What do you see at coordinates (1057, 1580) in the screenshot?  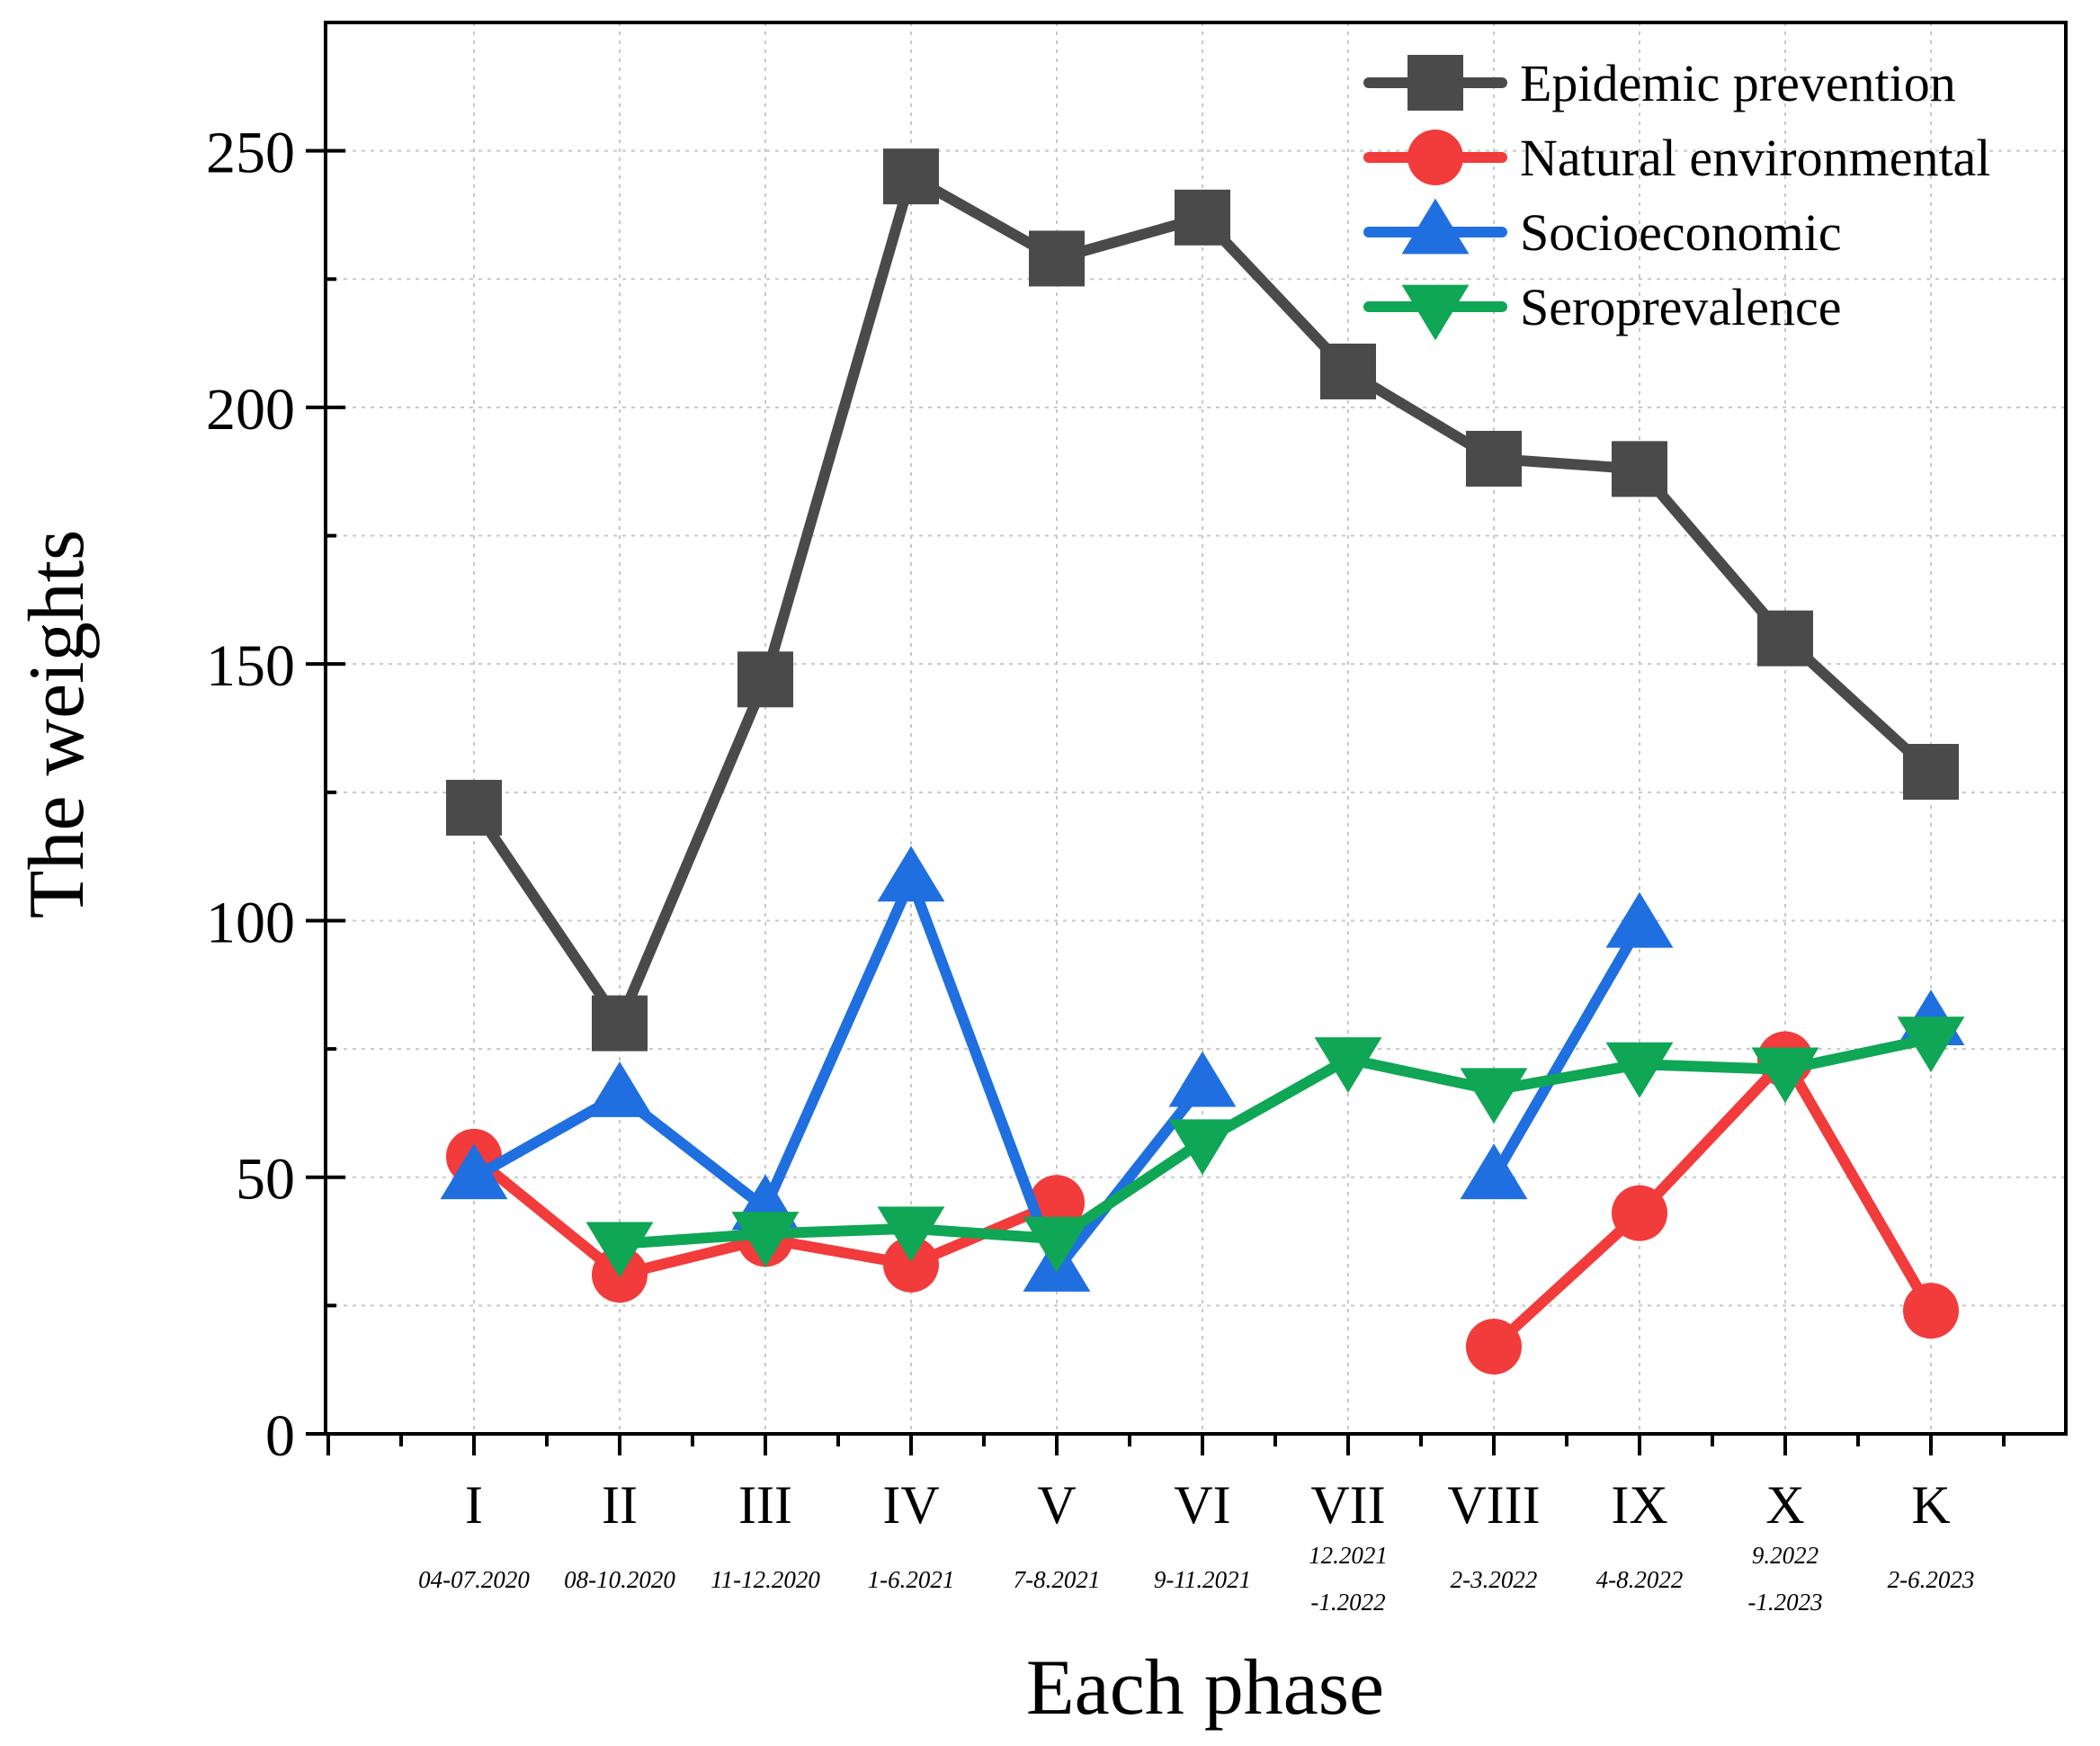 I see `x-period-label: 7-8.2021` at bounding box center [1057, 1580].